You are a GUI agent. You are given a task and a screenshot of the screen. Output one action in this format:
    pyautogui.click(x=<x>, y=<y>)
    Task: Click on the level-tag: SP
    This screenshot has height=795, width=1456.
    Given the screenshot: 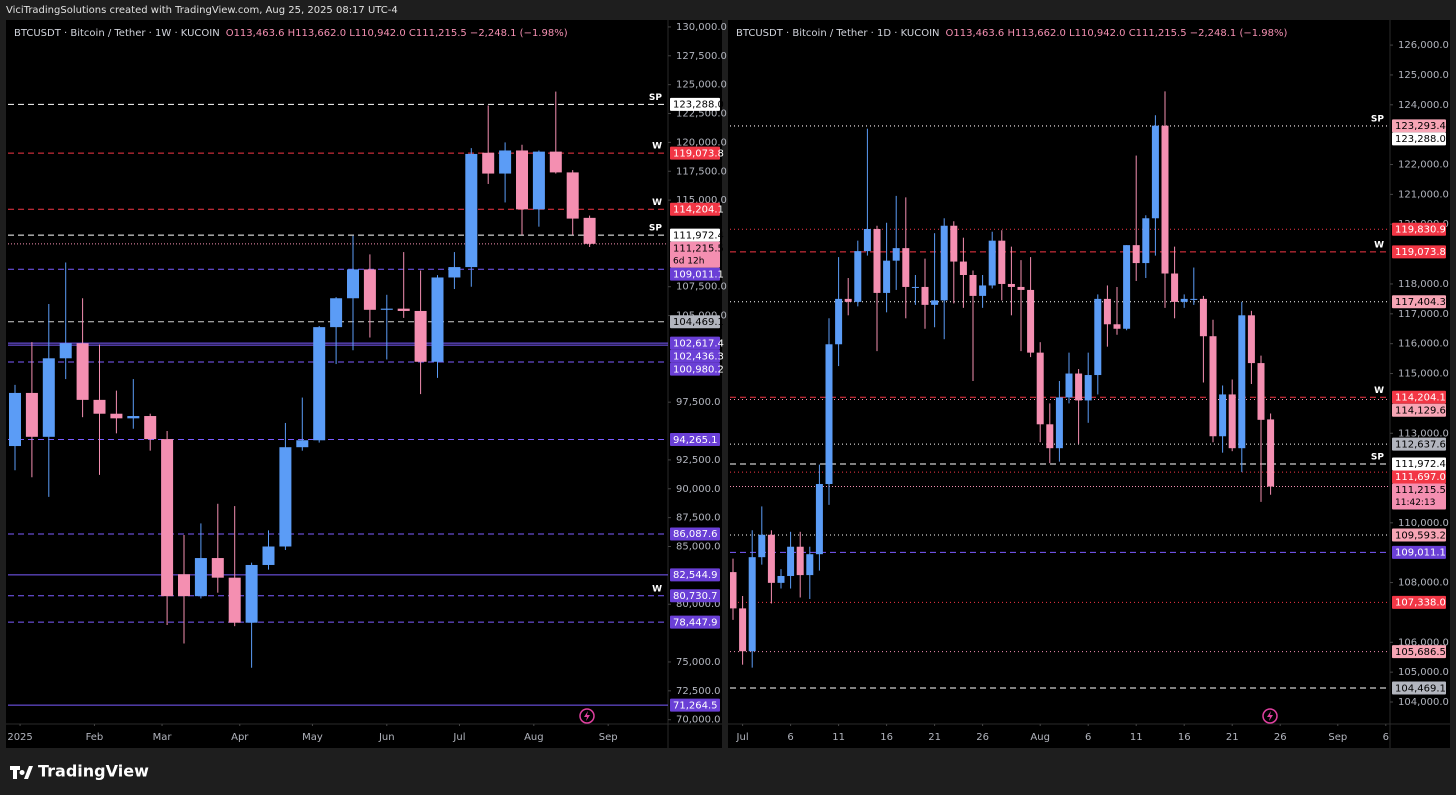 What is the action you would take?
    pyautogui.click(x=1377, y=457)
    